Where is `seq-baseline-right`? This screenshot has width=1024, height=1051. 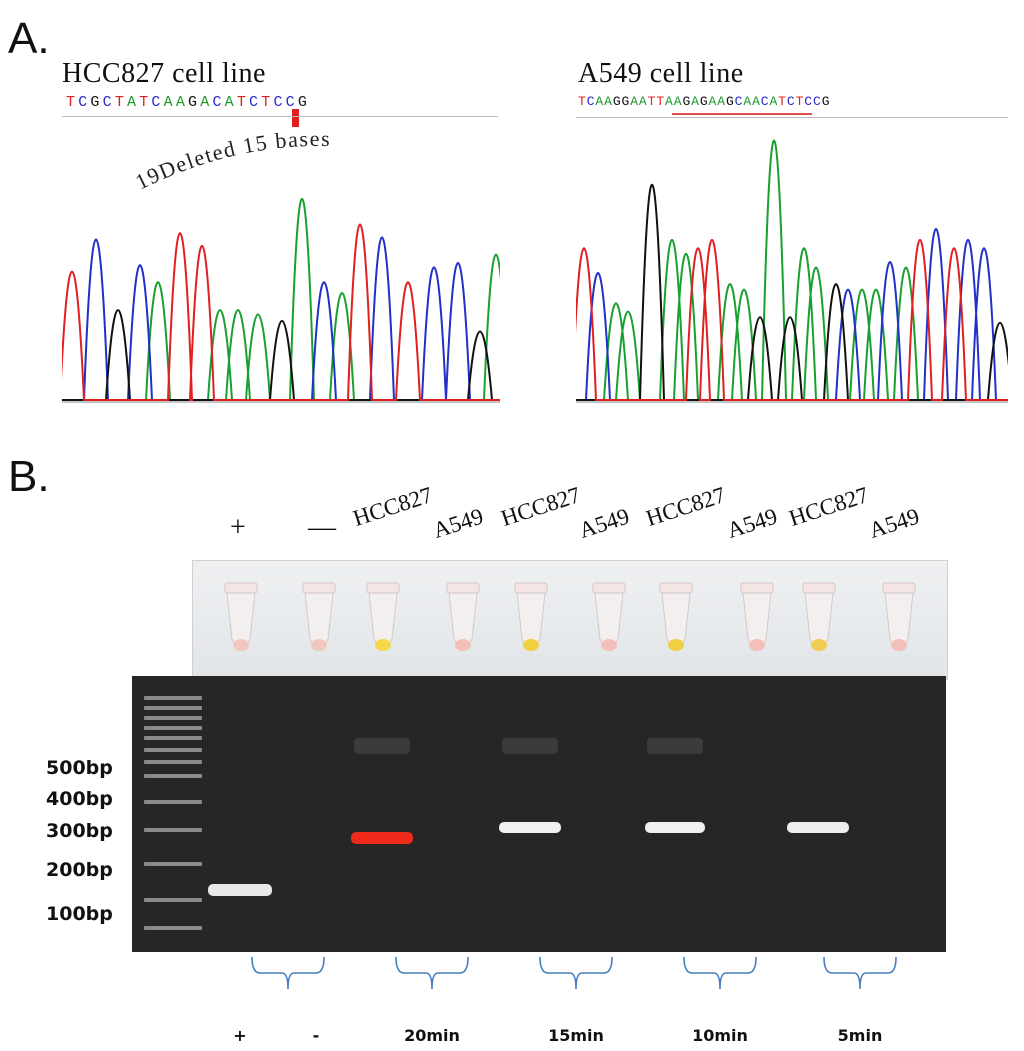
seq-baseline-right is located at coordinates (792, 117).